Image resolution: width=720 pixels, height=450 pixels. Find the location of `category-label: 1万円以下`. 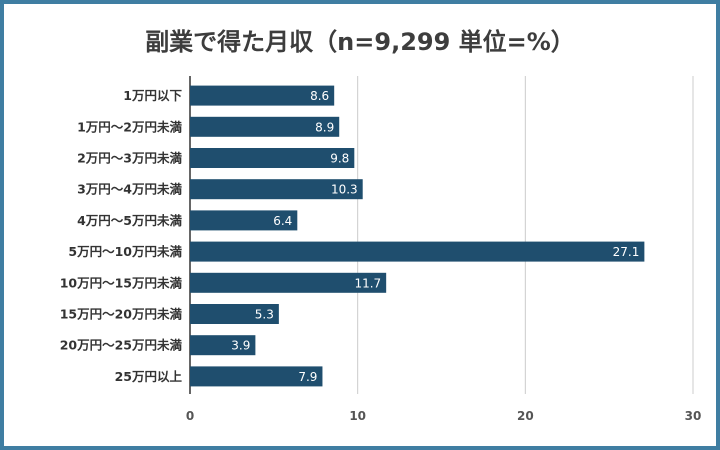

category-label: 1万円以下 is located at coordinates (152, 95).